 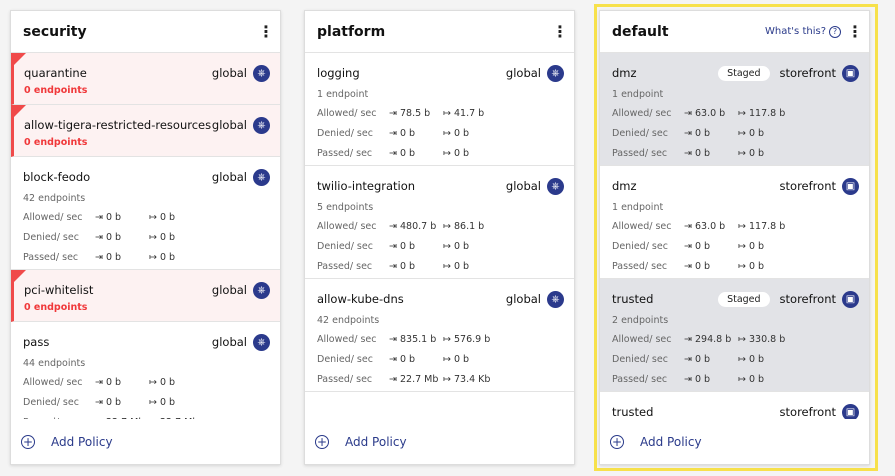 I want to click on policy-name: allow-kube-dns, so click(x=360, y=299).